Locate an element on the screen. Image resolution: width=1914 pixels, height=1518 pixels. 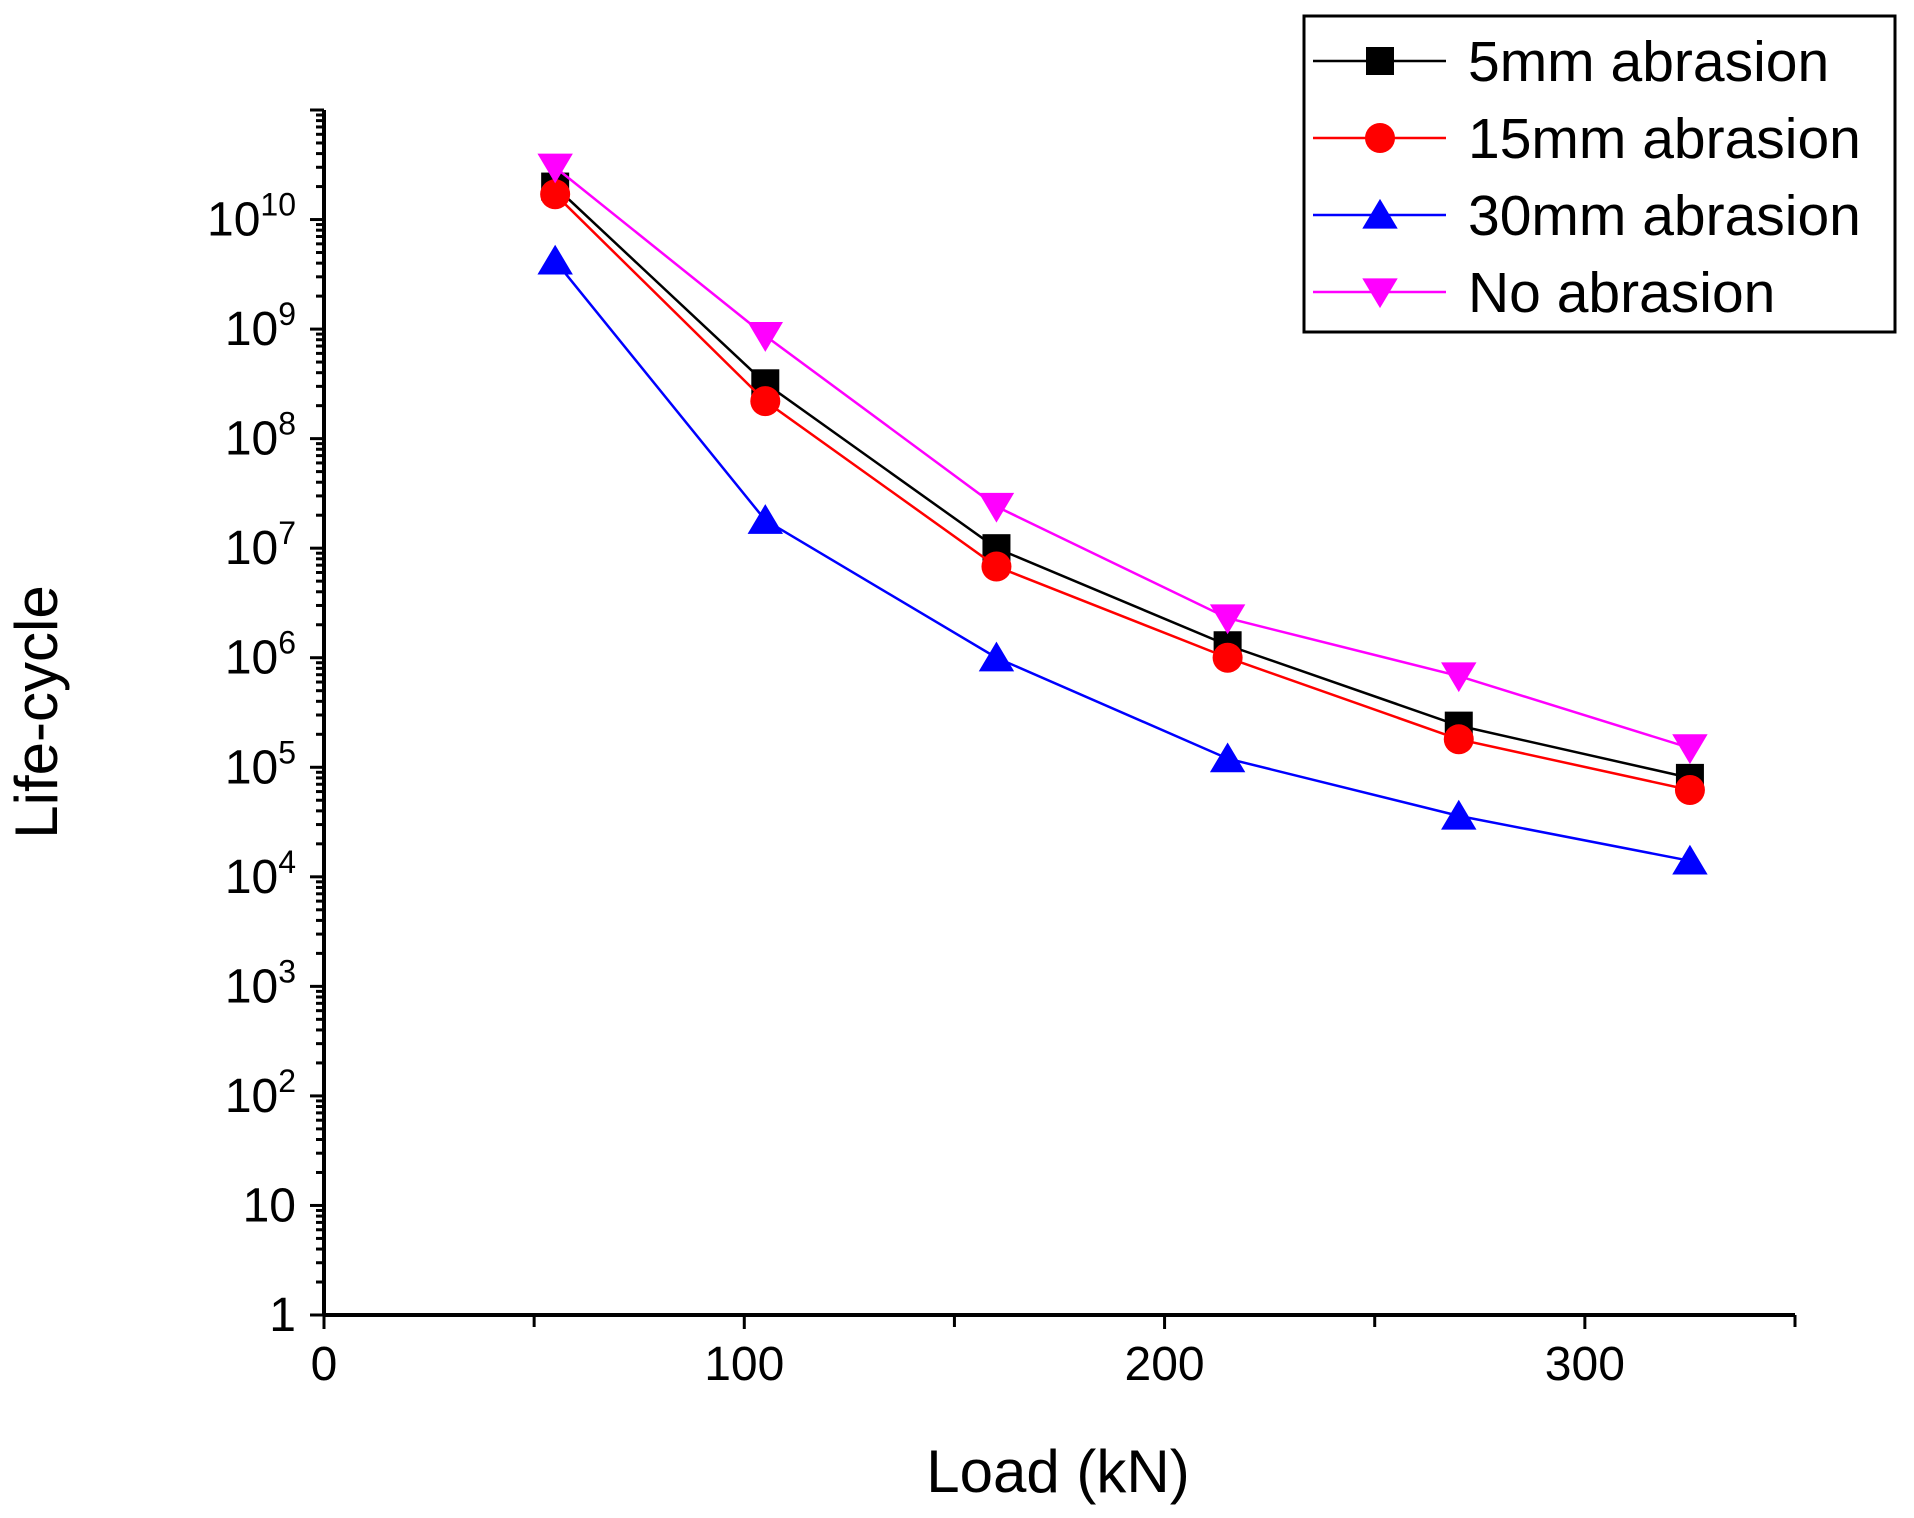
y-tick-label: 1 is located at coordinates (282, 1315).